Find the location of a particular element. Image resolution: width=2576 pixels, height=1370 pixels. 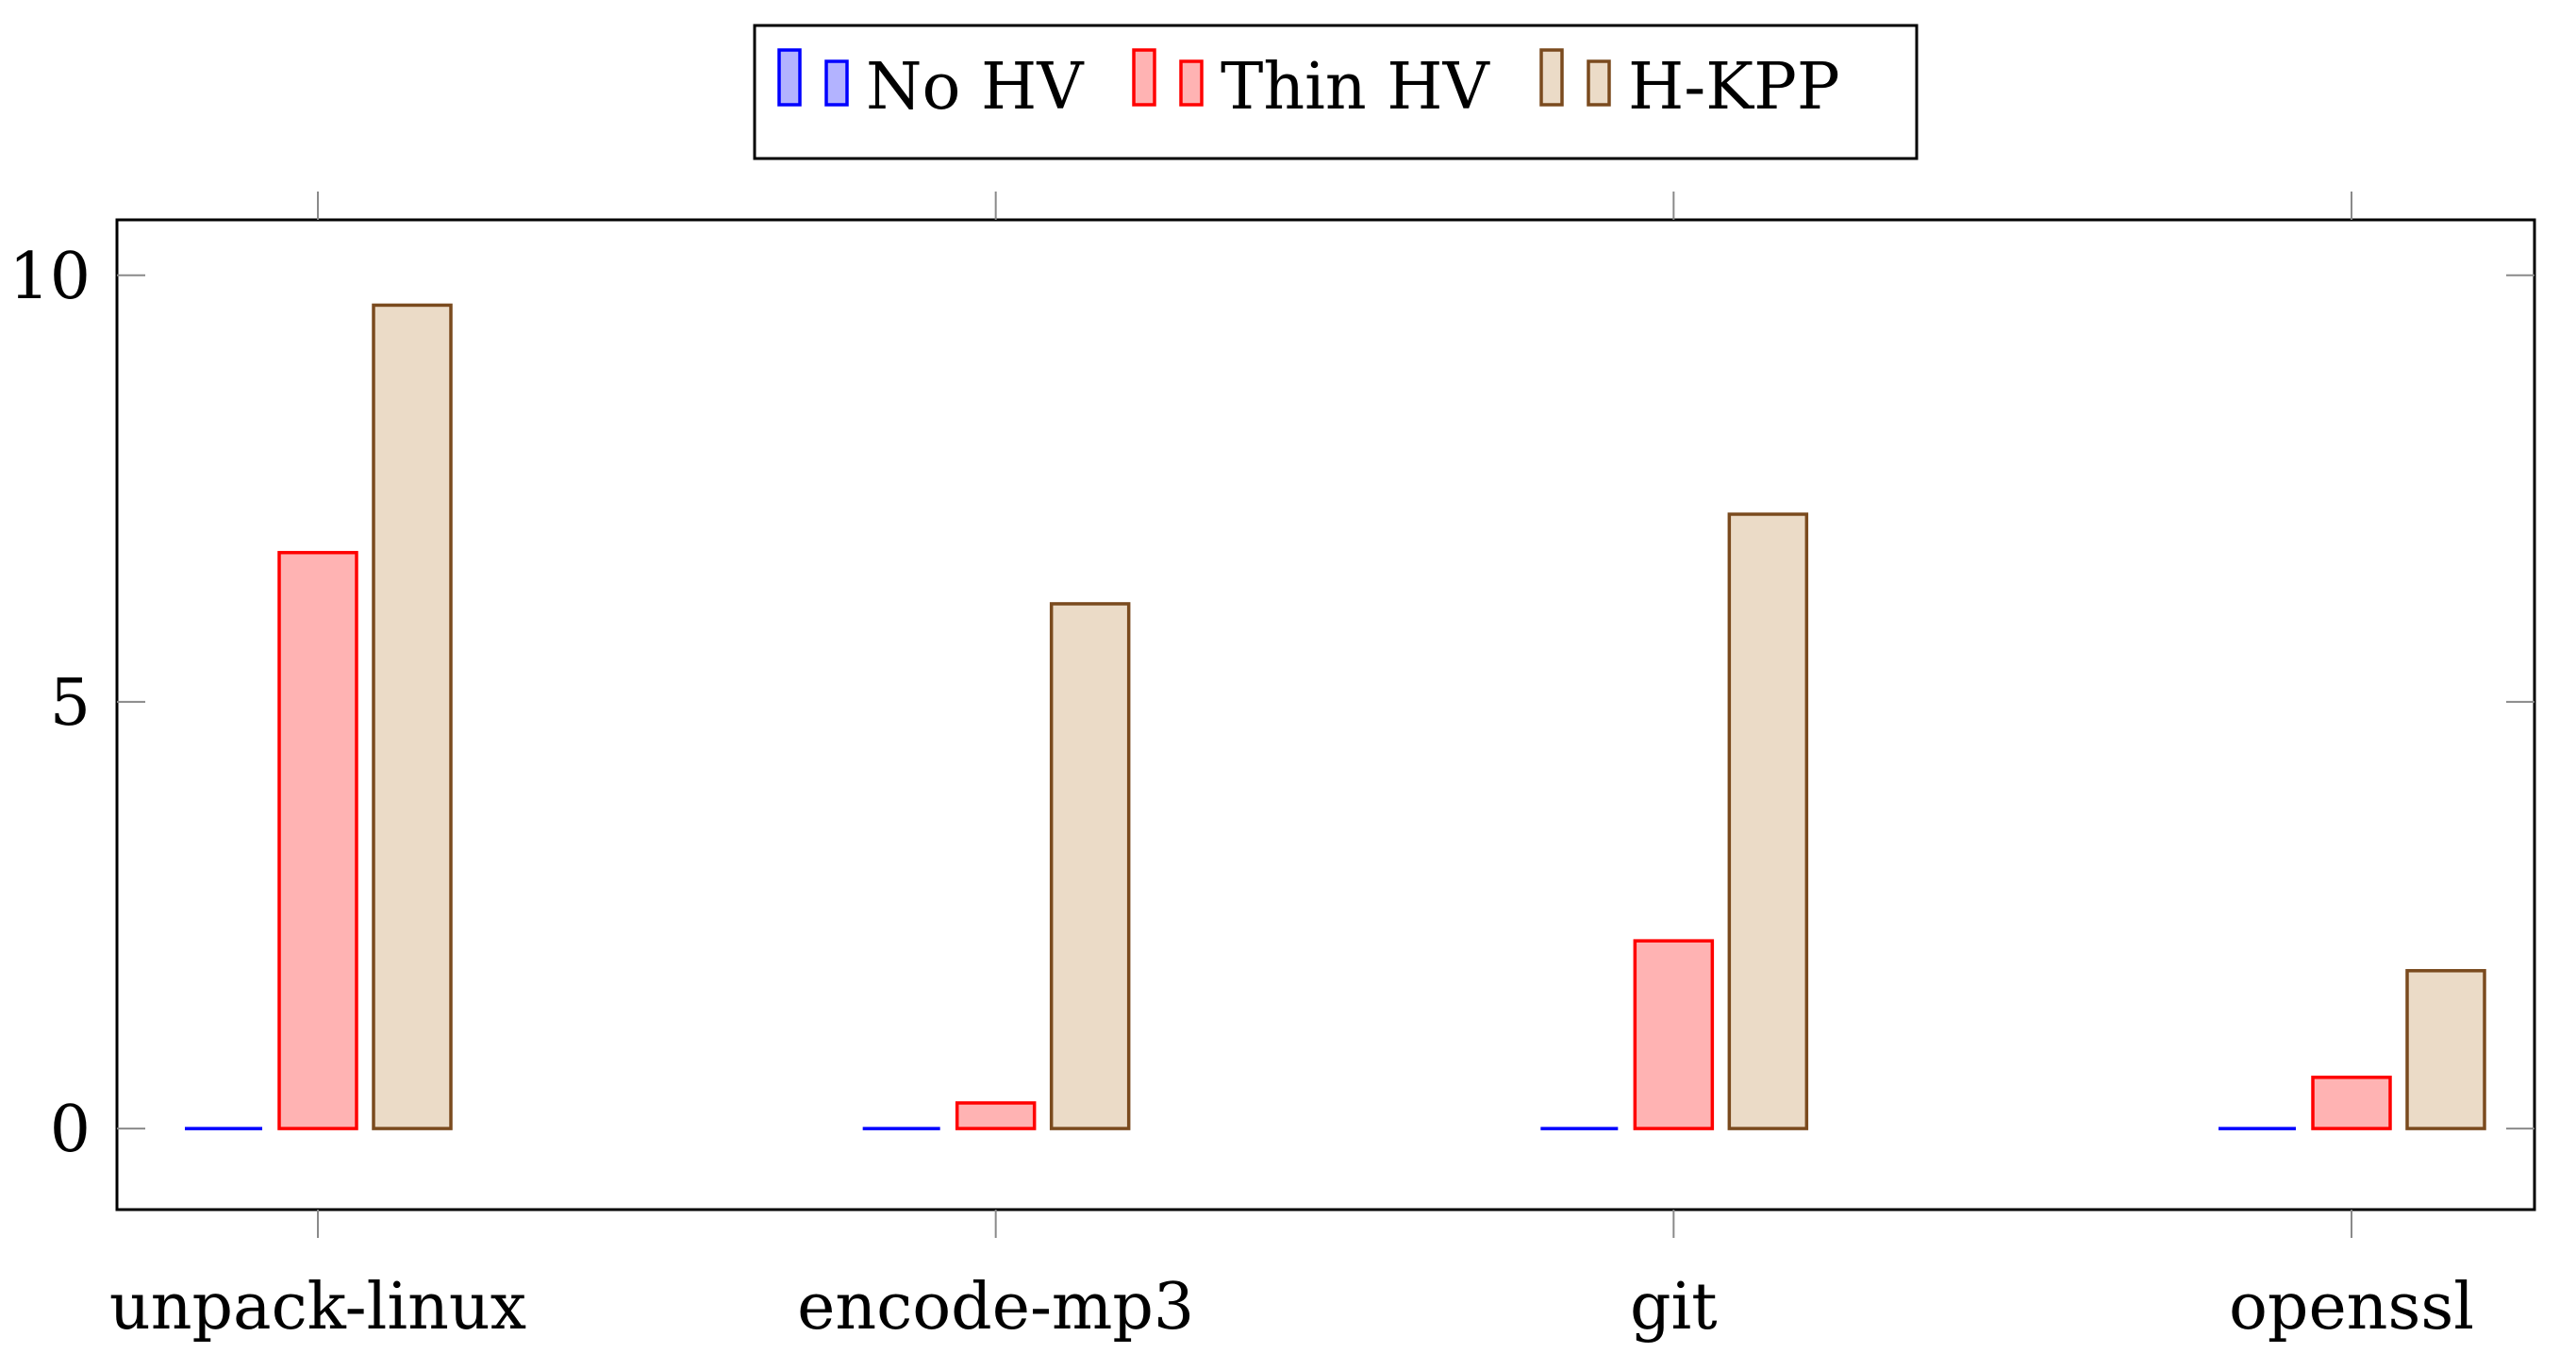

y-tick-label: 10 is located at coordinates (49, 277).